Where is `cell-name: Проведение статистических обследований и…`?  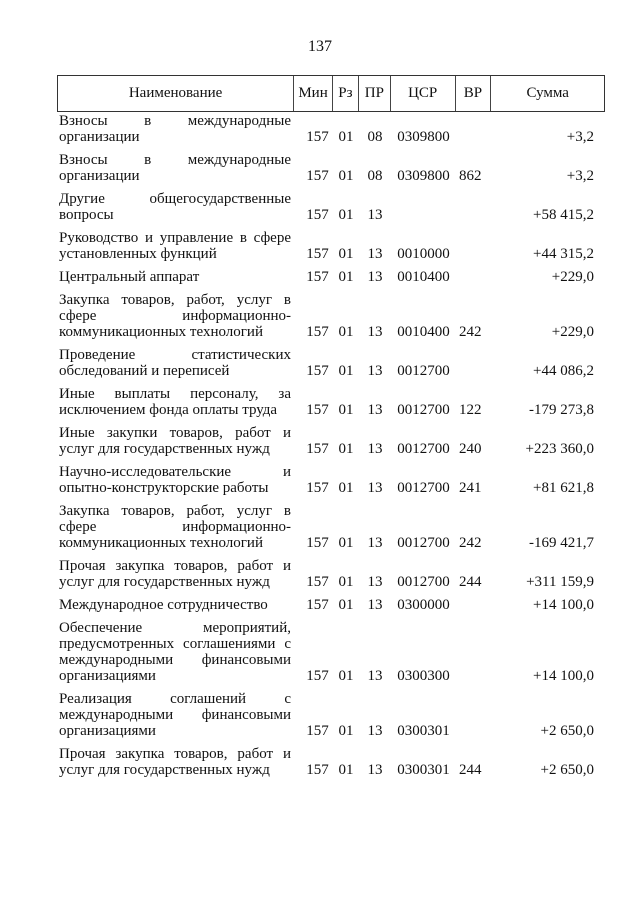 cell-name: Проведение статистических обследований и… is located at coordinates (175, 363).